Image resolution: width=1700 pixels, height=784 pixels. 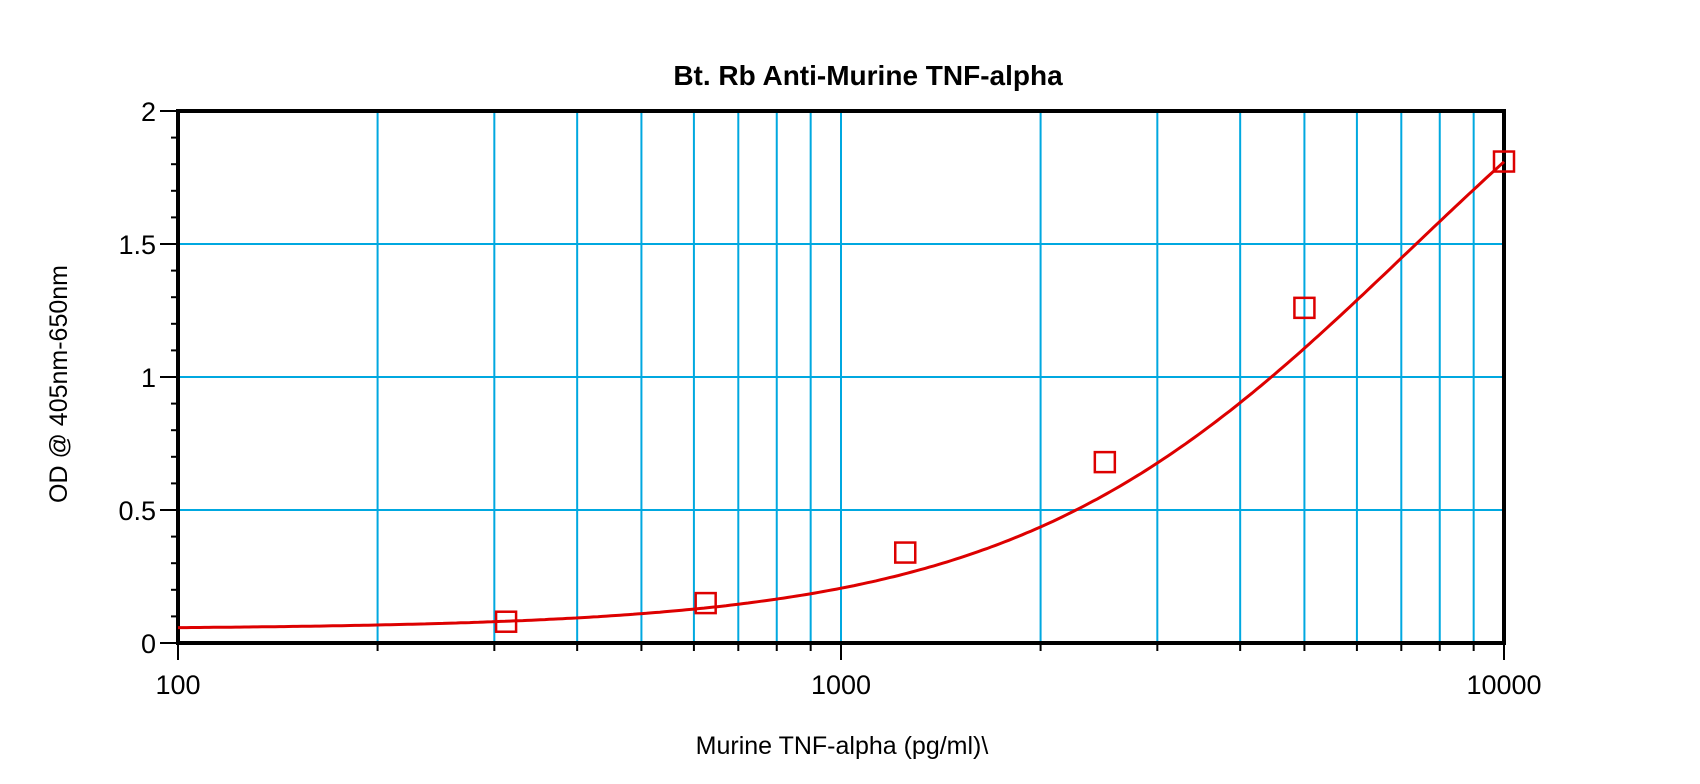 I want to click on x-tick-label: 100, so click(x=177, y=685).